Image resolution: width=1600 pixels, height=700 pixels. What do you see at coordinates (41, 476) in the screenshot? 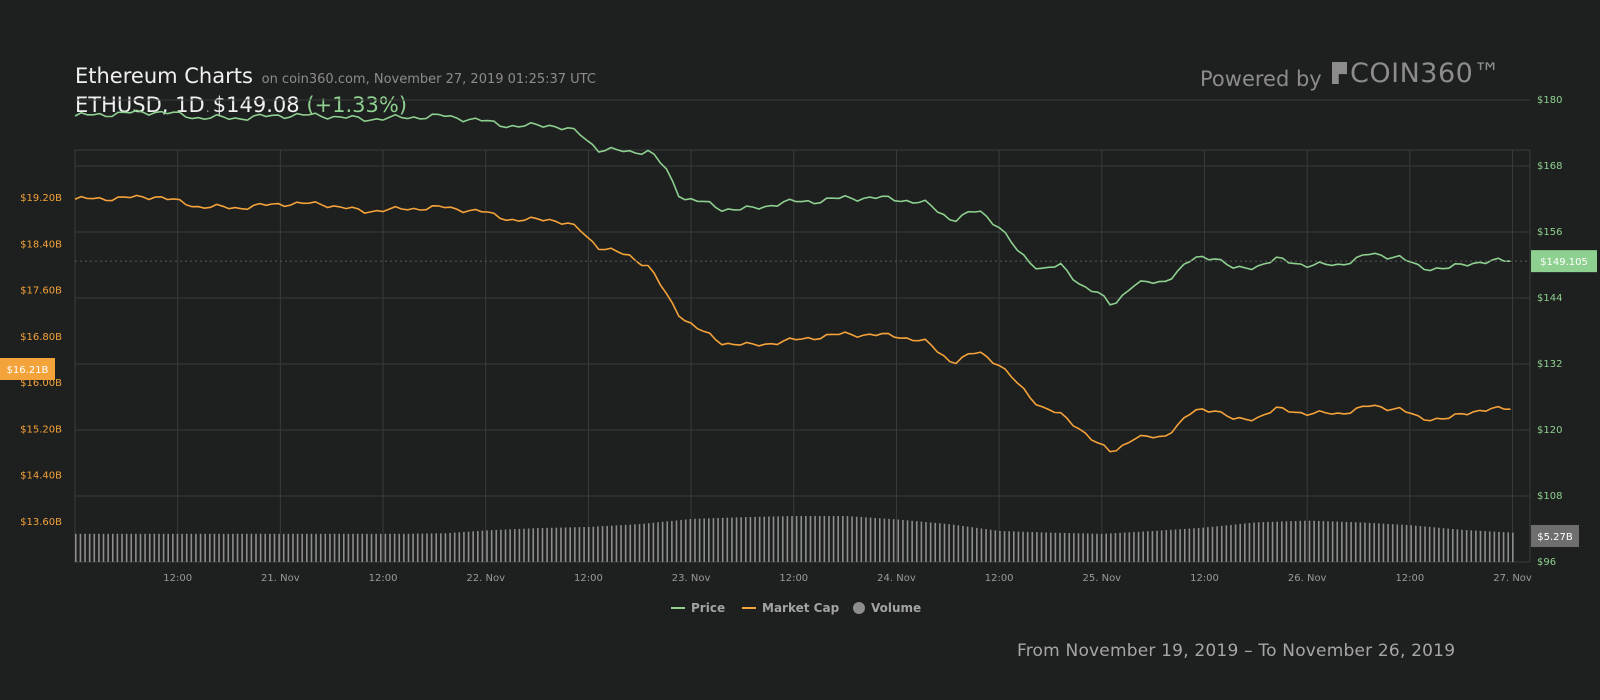
I see `left-axis-tick: $14.40B` at bounding box center [41, 476].